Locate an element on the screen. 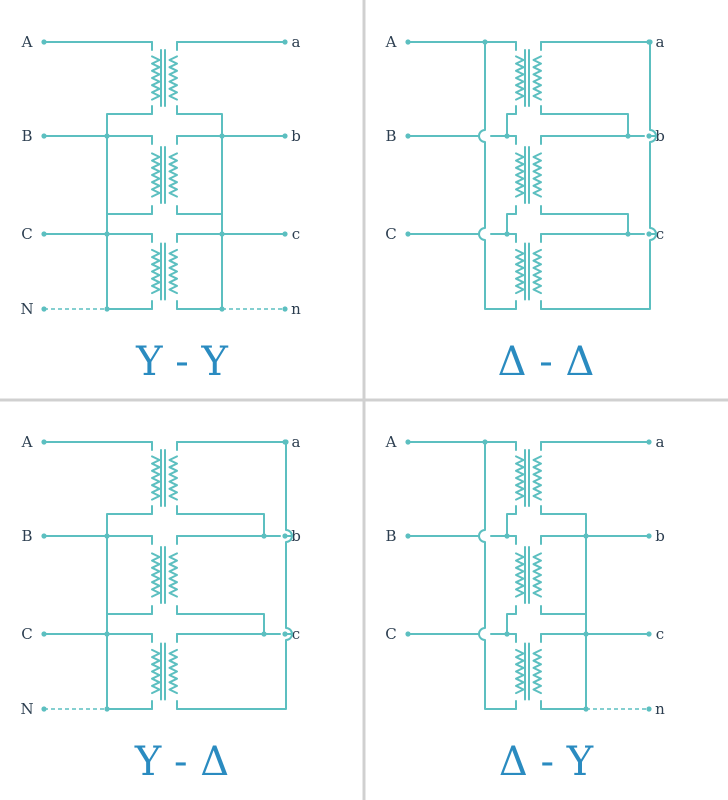  panel-title: Y - Y is located at coordinates (181, 362).